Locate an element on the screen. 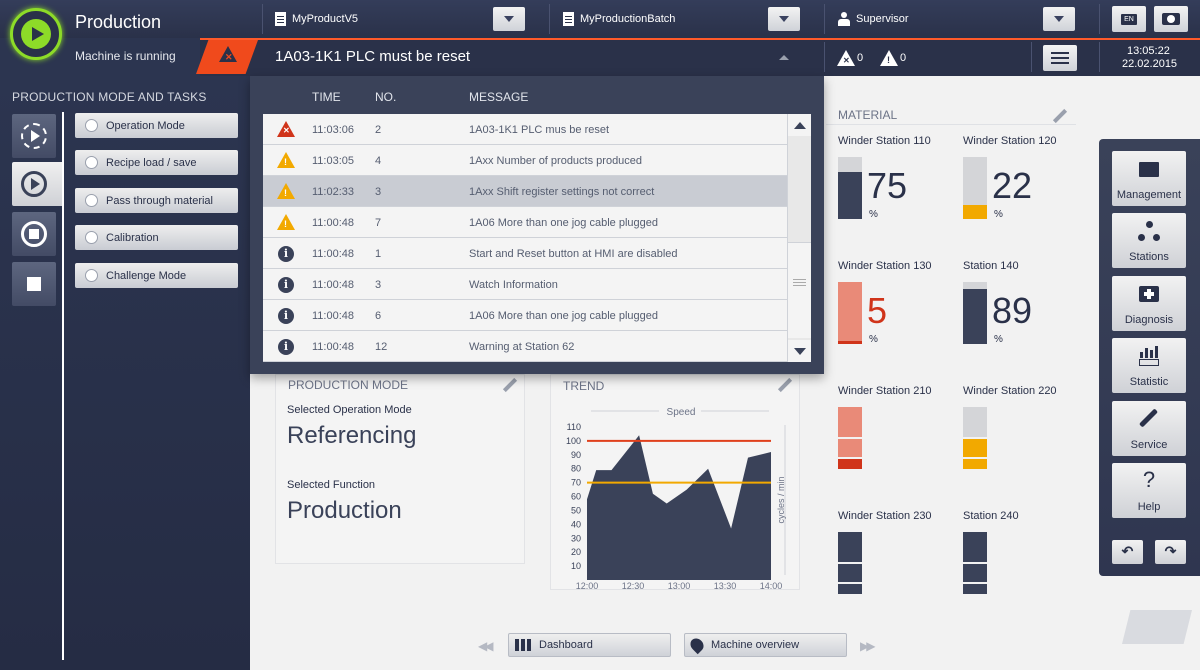 Image resolution: width=1200 pixels, height=670 pixels. alarm-message-text: 1Axx Shift register settings not correct is located at coordinates (562, 192).